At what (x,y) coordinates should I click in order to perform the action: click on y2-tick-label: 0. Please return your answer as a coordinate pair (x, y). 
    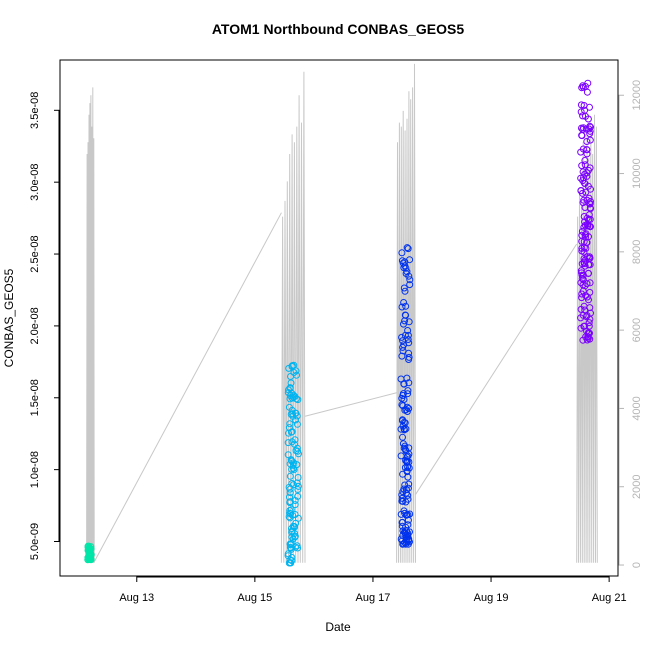
    Looking at the image, I should click on (637, 565).